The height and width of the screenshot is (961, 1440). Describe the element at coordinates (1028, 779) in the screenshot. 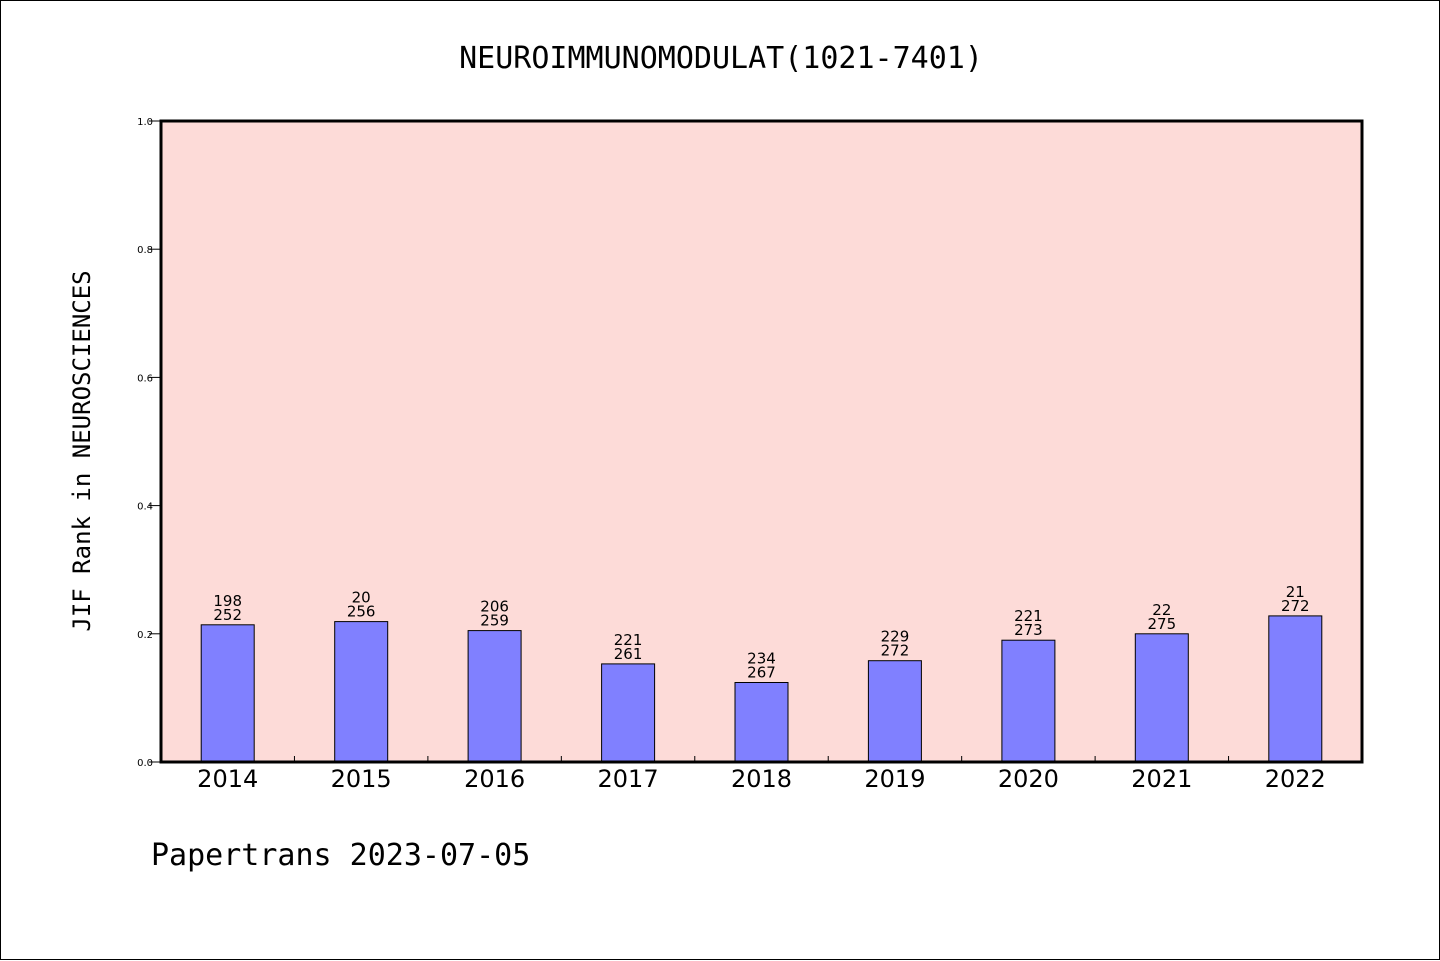

I see `x-tick-label-2020: 2020` at that location.